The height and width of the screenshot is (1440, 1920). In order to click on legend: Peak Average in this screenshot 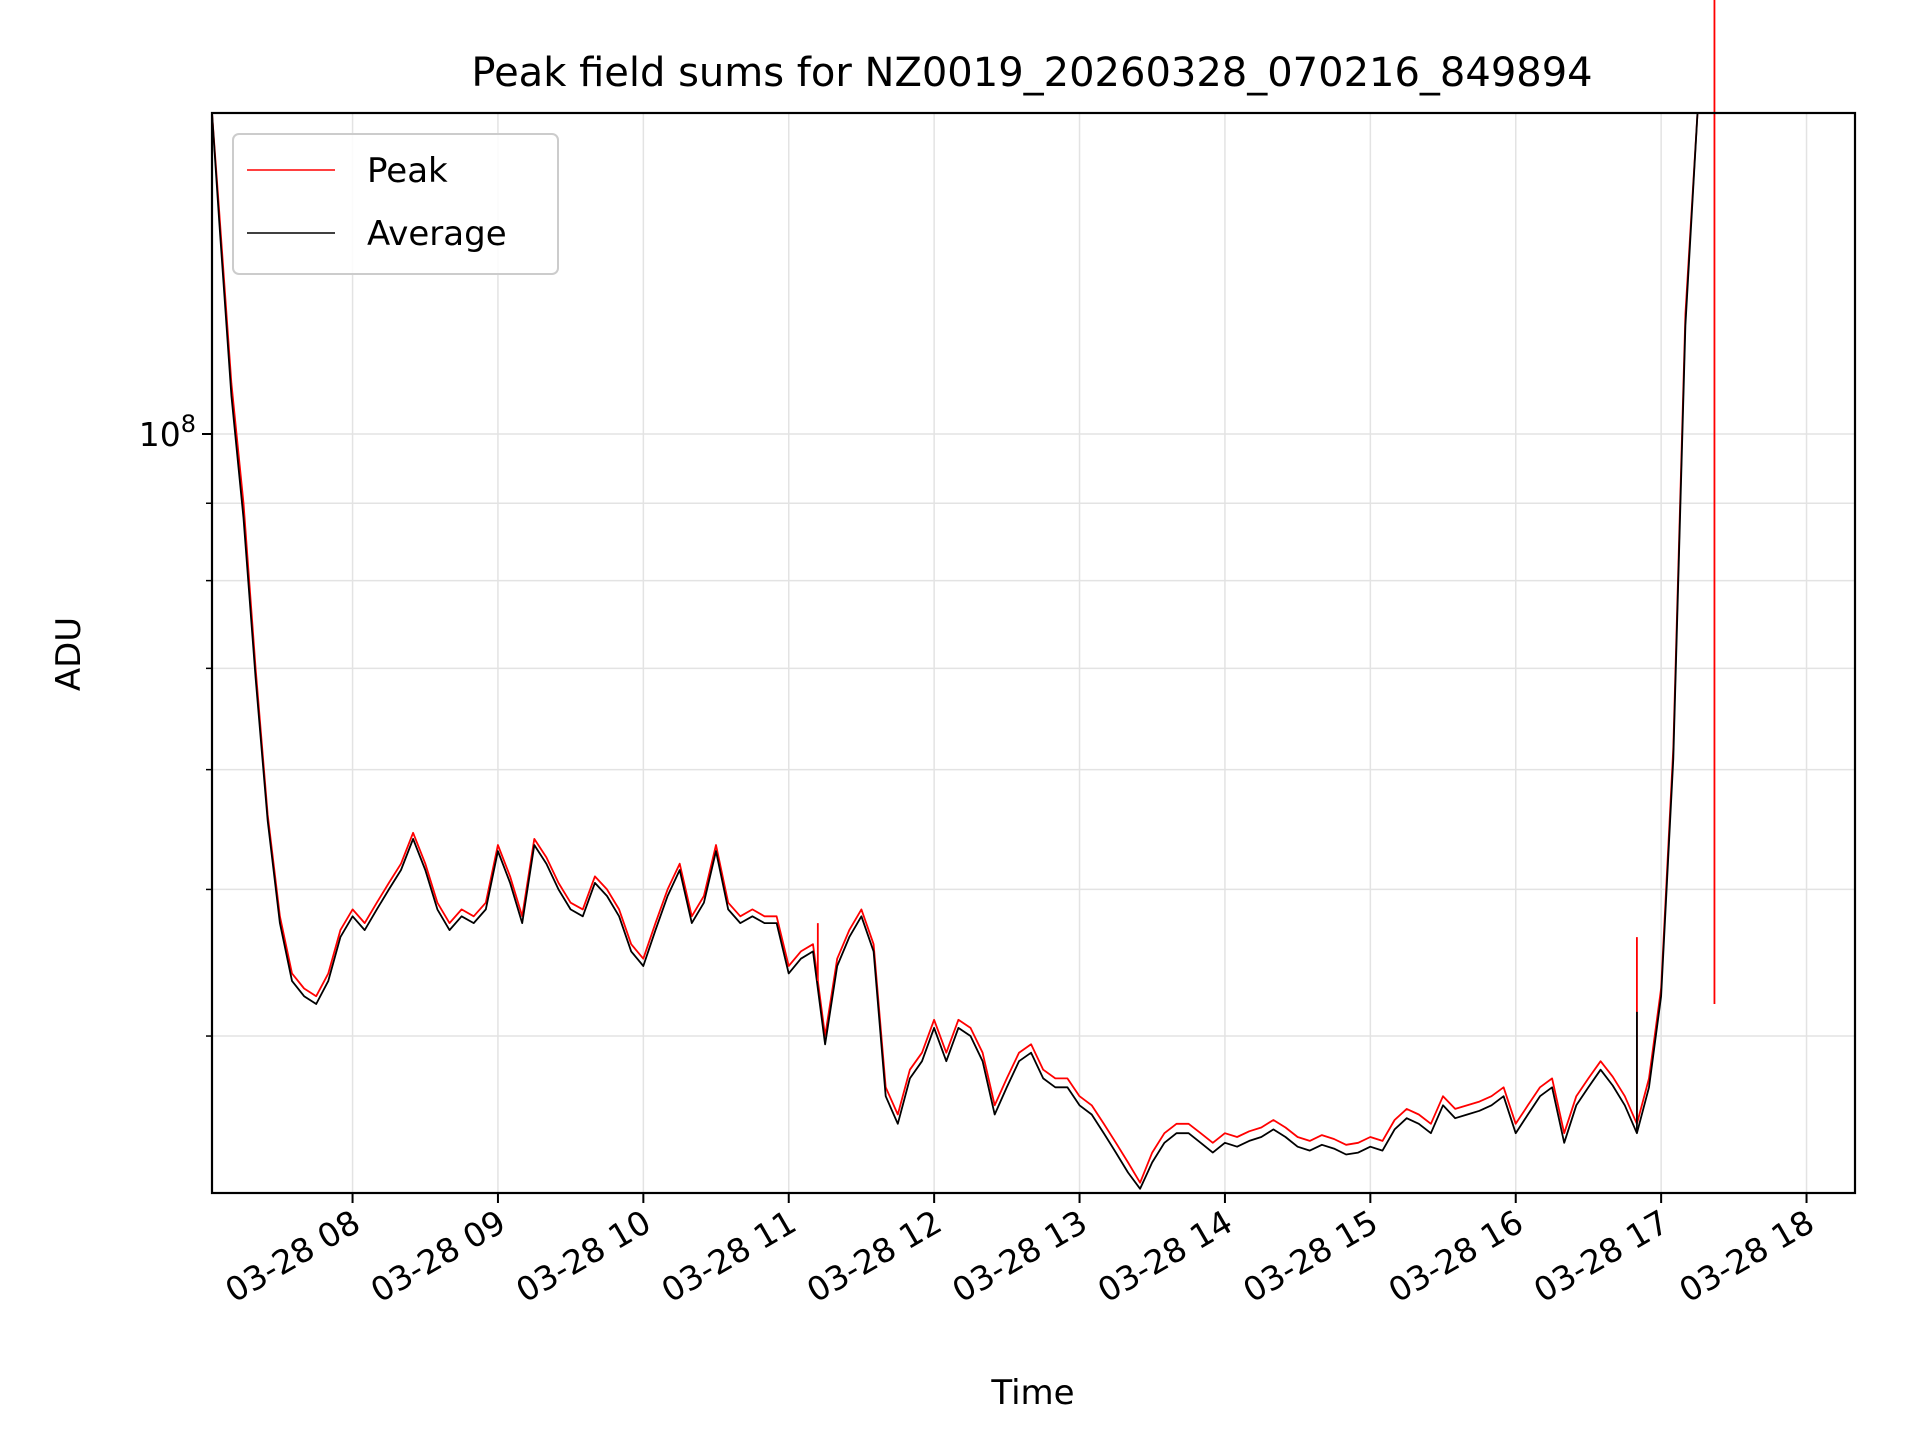, I will do `click(395, 204)`.